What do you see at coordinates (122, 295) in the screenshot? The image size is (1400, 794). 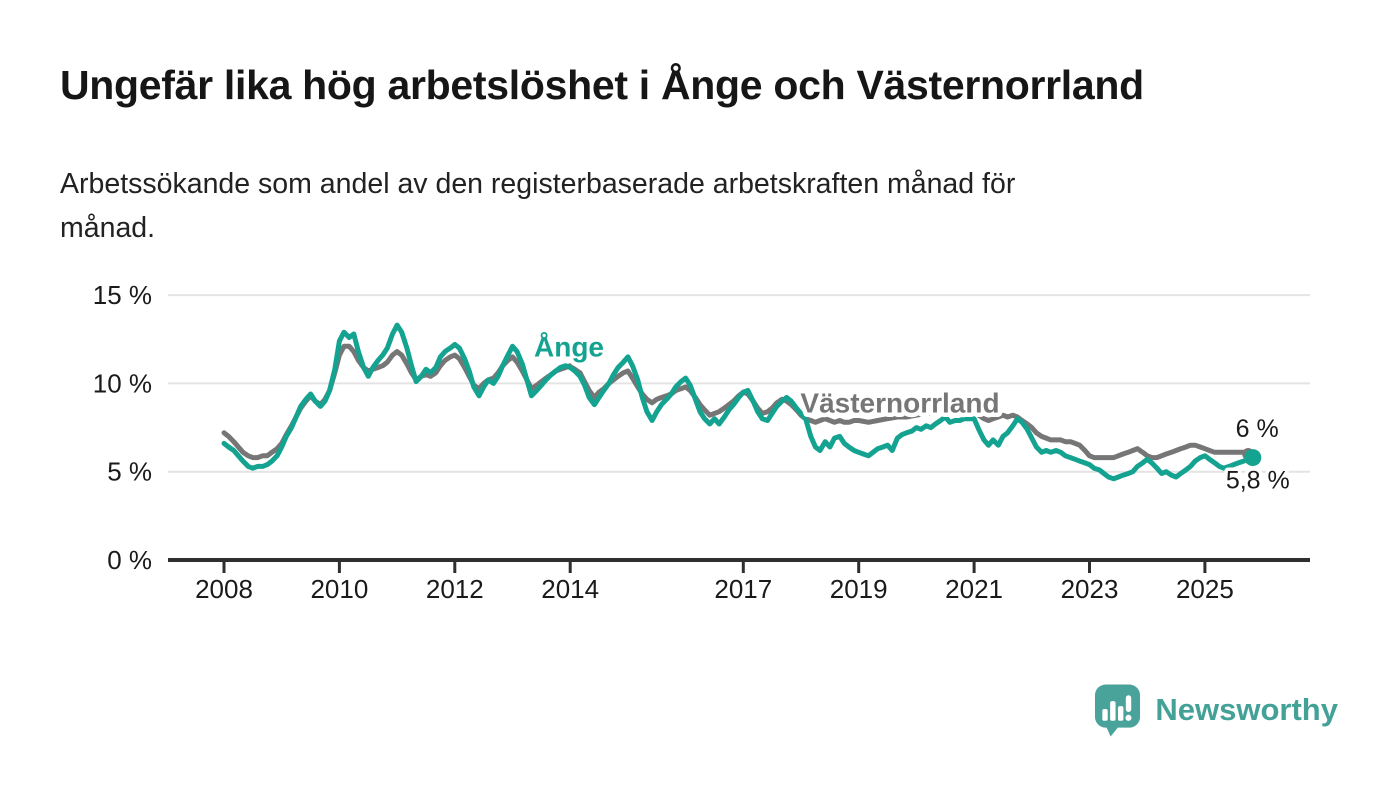 I see `y-tick-label: 15 %` at bounding box center [122, 295].